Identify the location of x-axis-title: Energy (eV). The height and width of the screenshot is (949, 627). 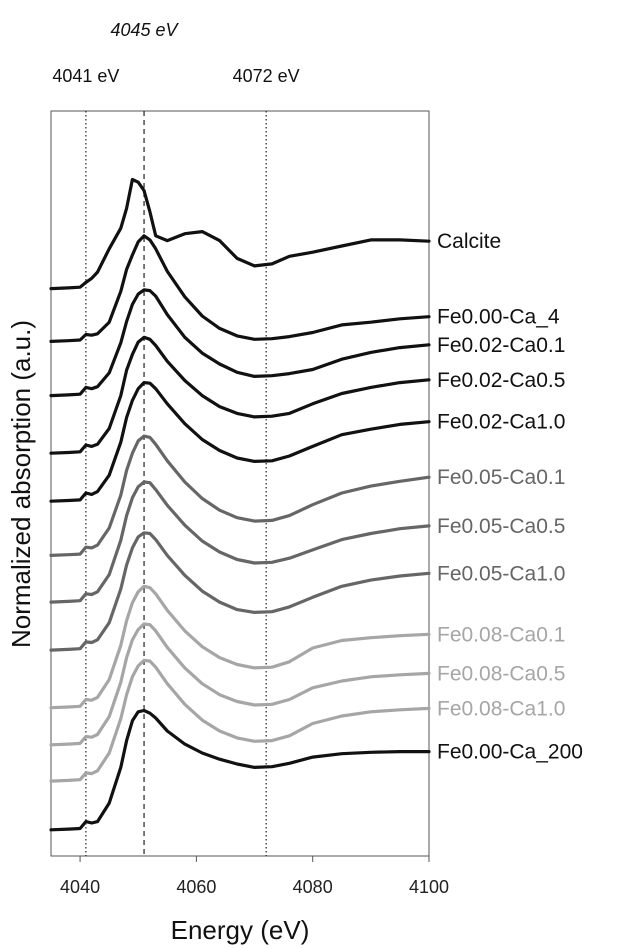
(240, 930).